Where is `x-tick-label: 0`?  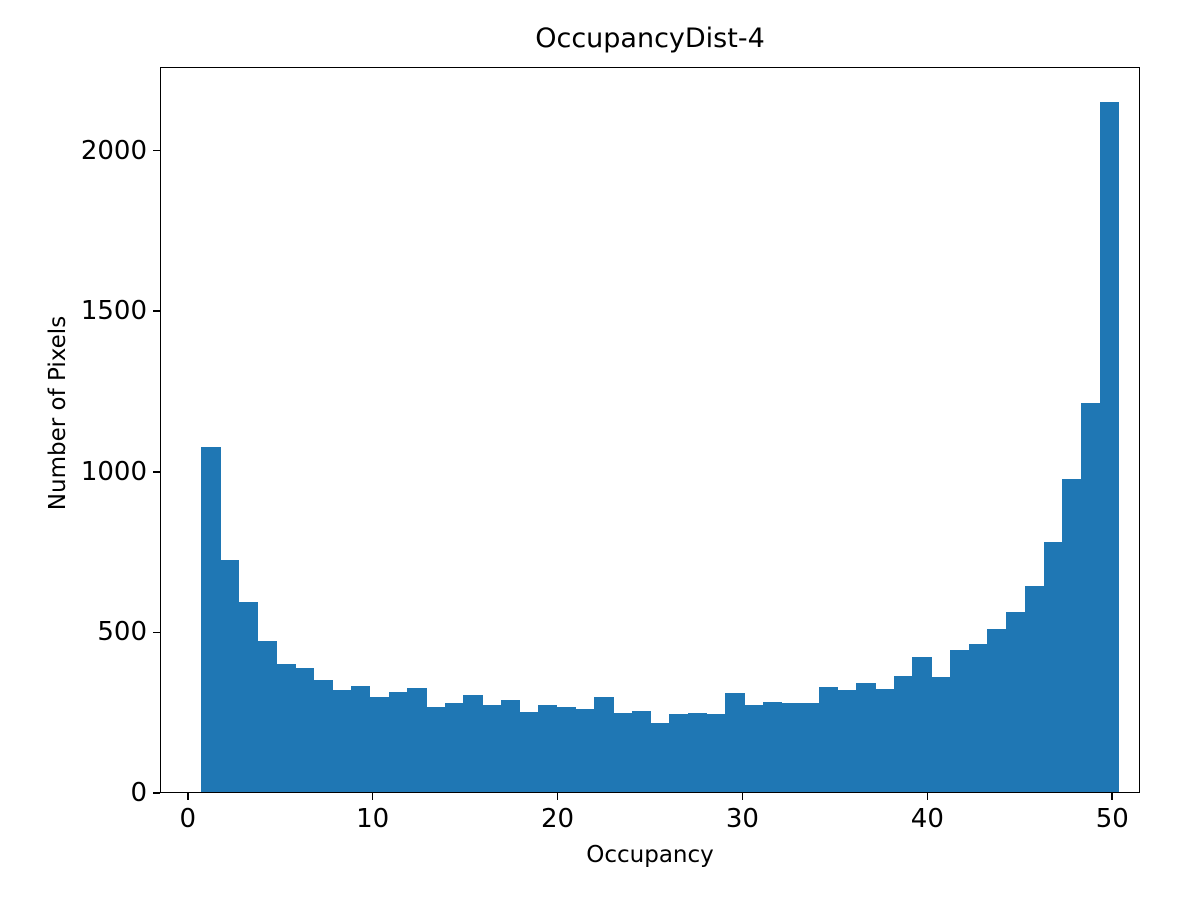
x-tick-label: 0 is located at coordinates (187, 819).